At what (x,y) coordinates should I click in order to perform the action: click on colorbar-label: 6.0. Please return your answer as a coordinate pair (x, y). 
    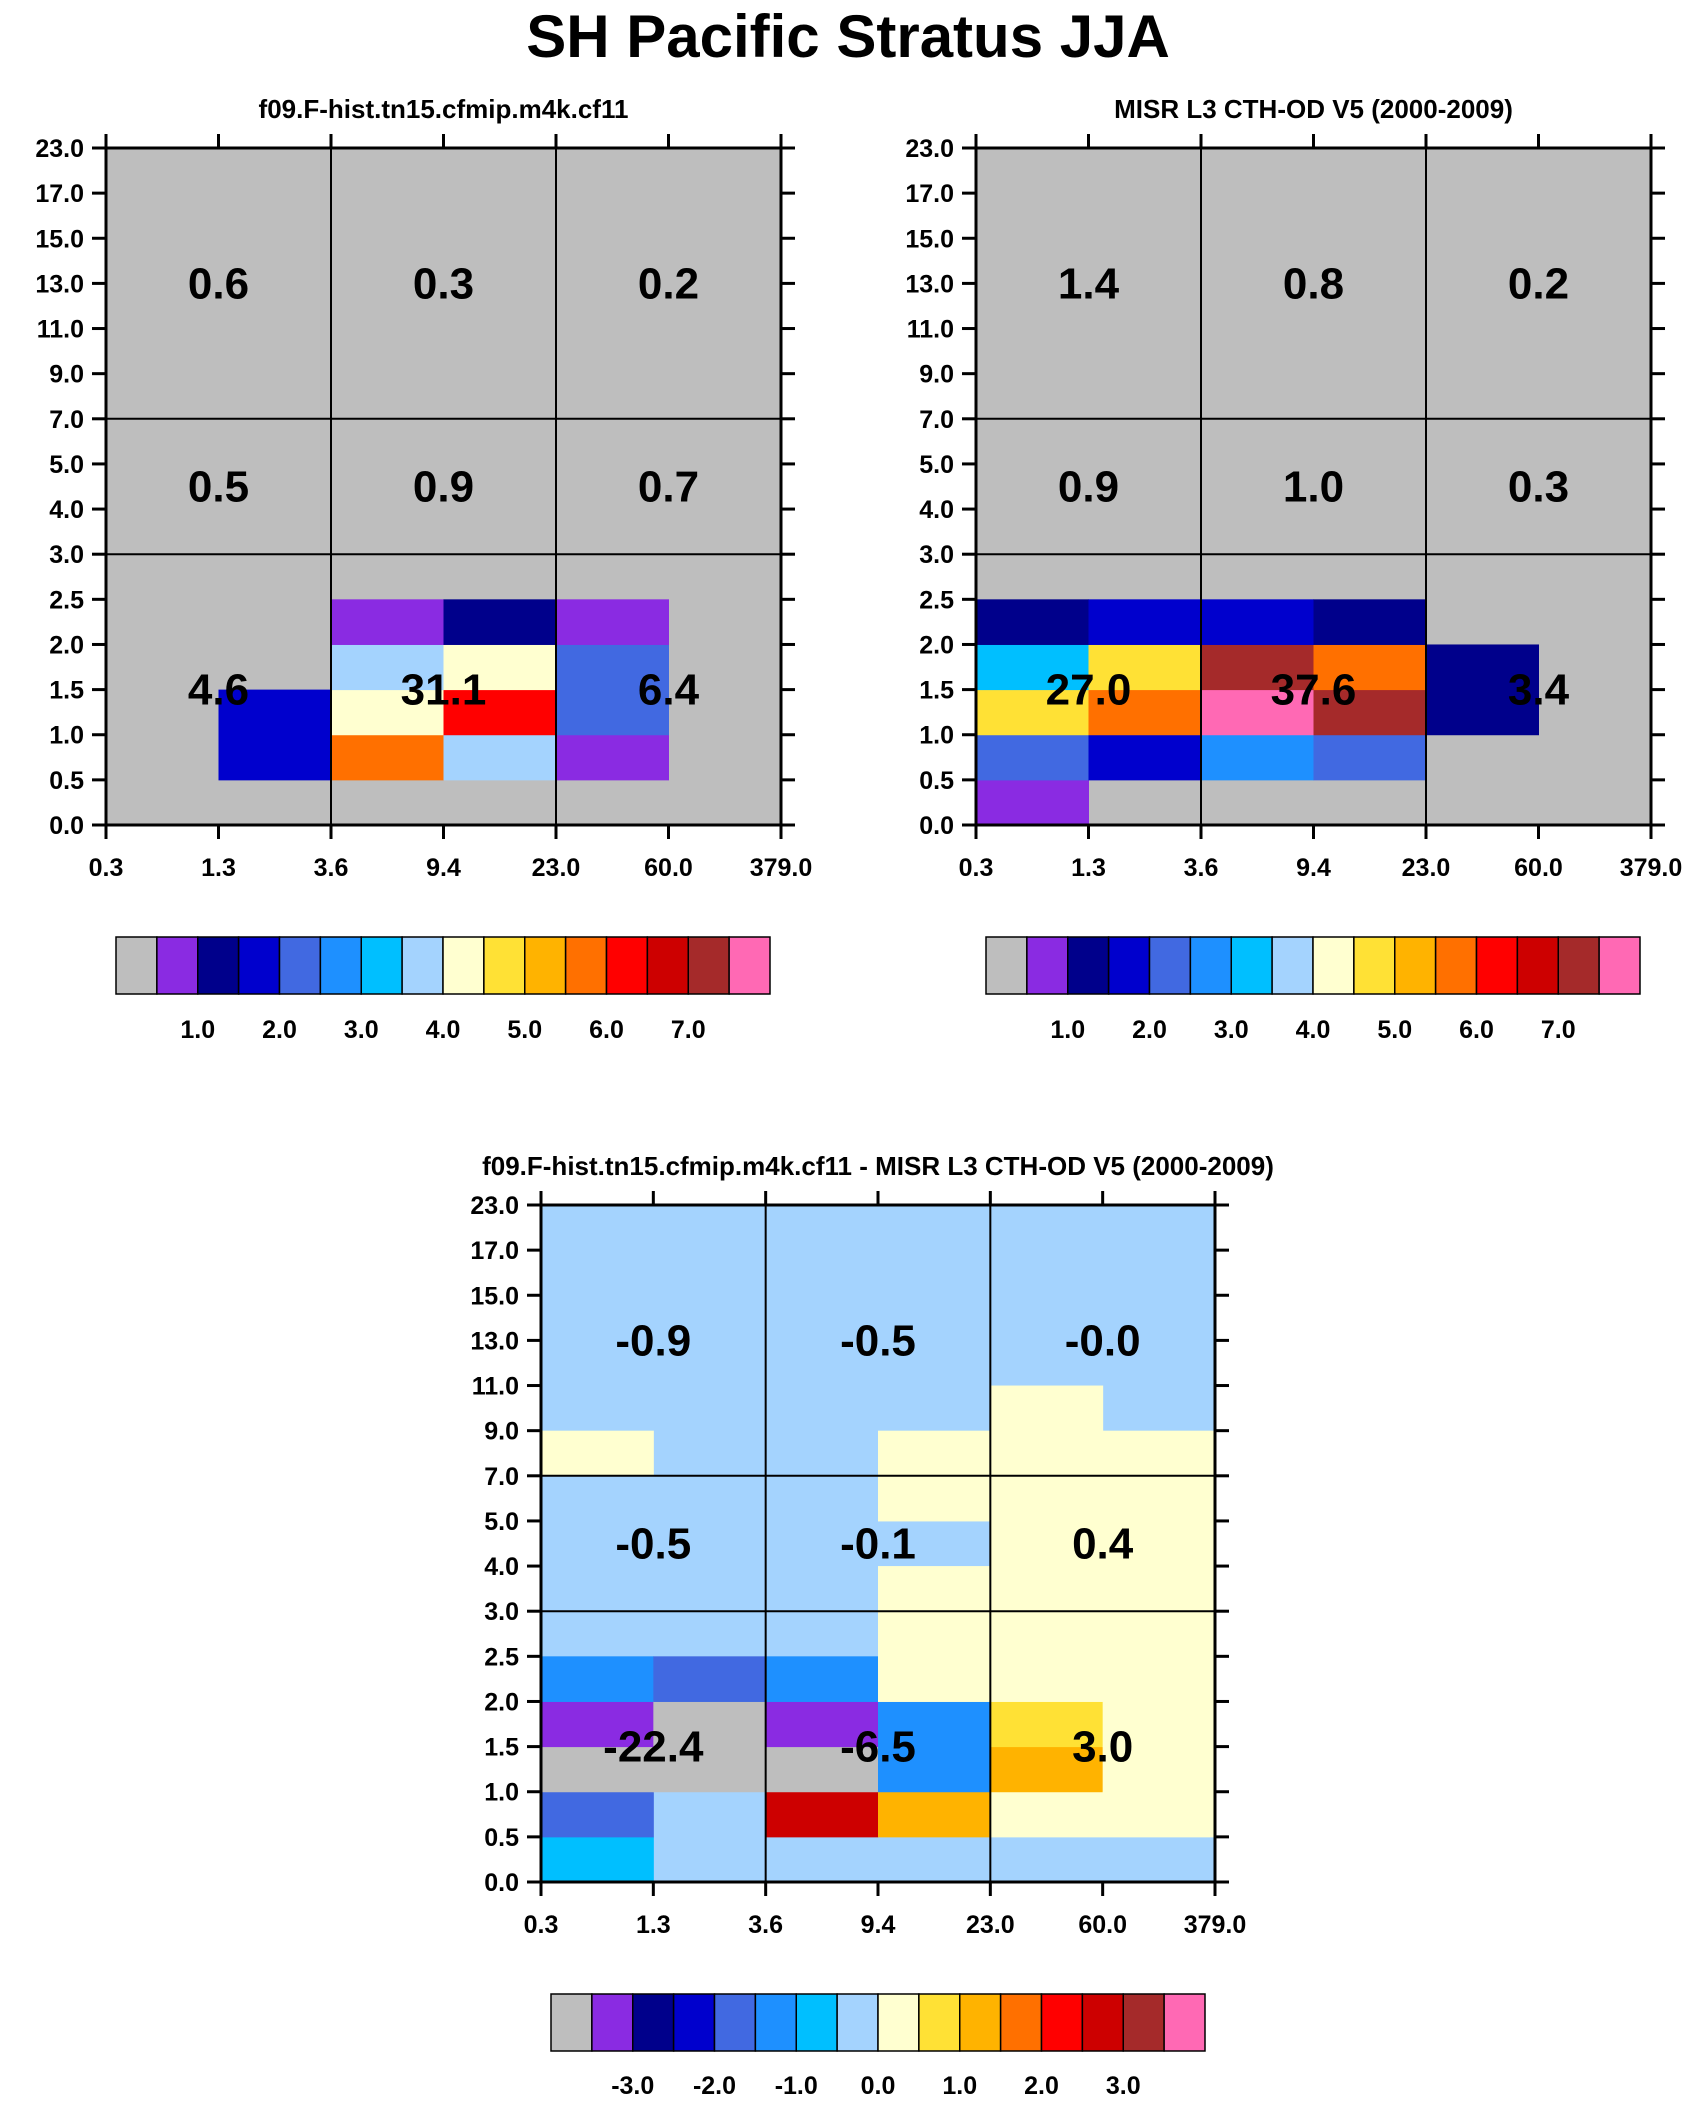
    Looking at the image, I should click on (606, 1030).